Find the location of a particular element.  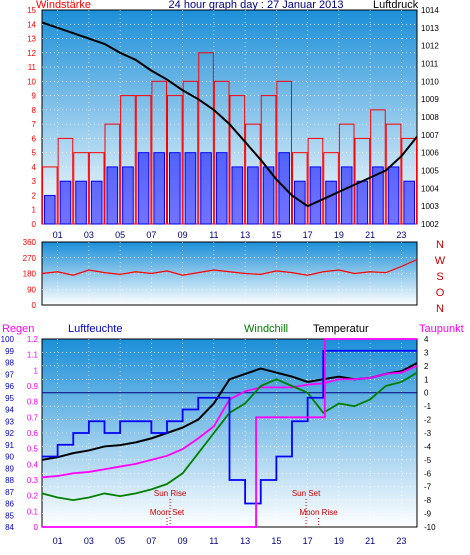

y-tick-label: 7 is located at coordinates (34, 124).